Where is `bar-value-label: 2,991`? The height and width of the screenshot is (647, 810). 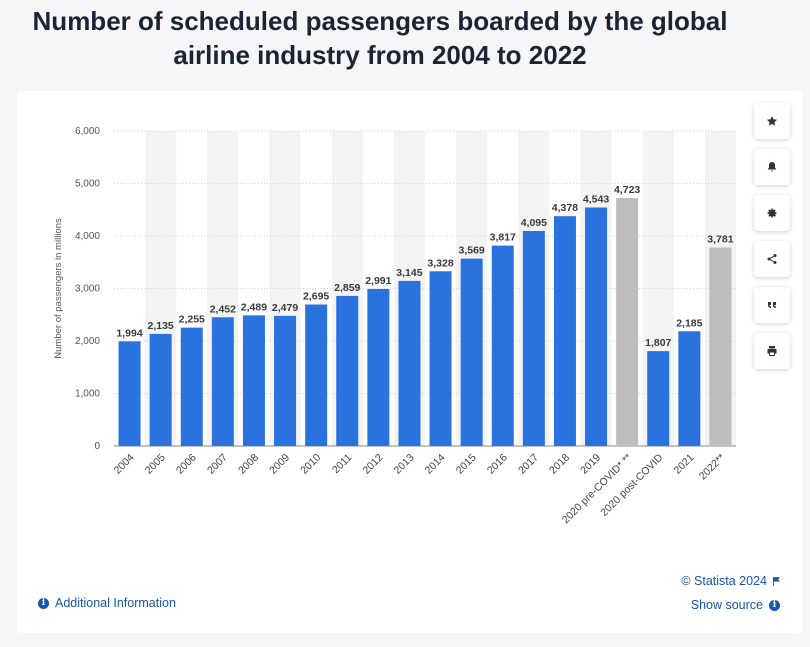 bar-value-label: 2,991 is located at coordinates (378, 281).